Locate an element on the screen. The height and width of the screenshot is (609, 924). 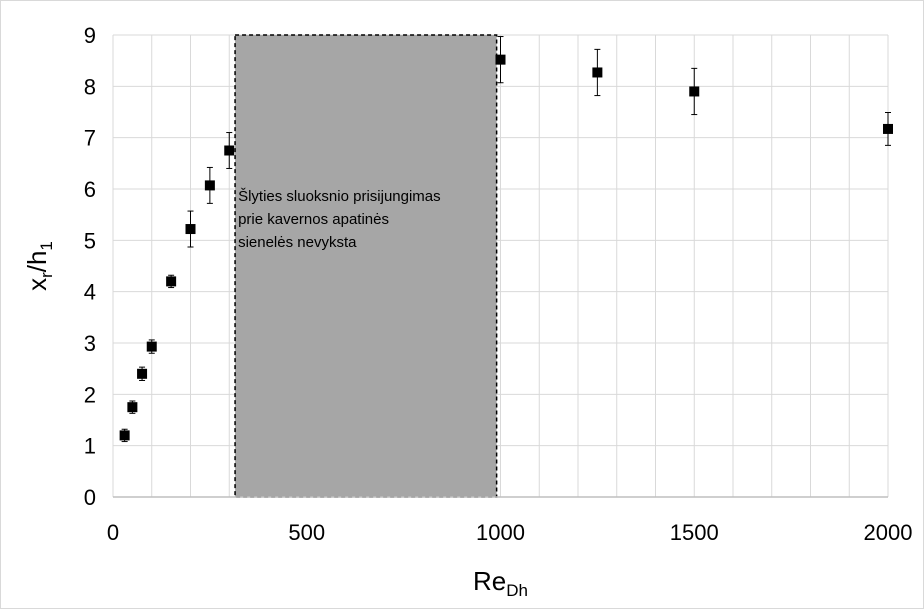
region-label-line-3: sienelės nevyksta is located at coordinates (297, 242).